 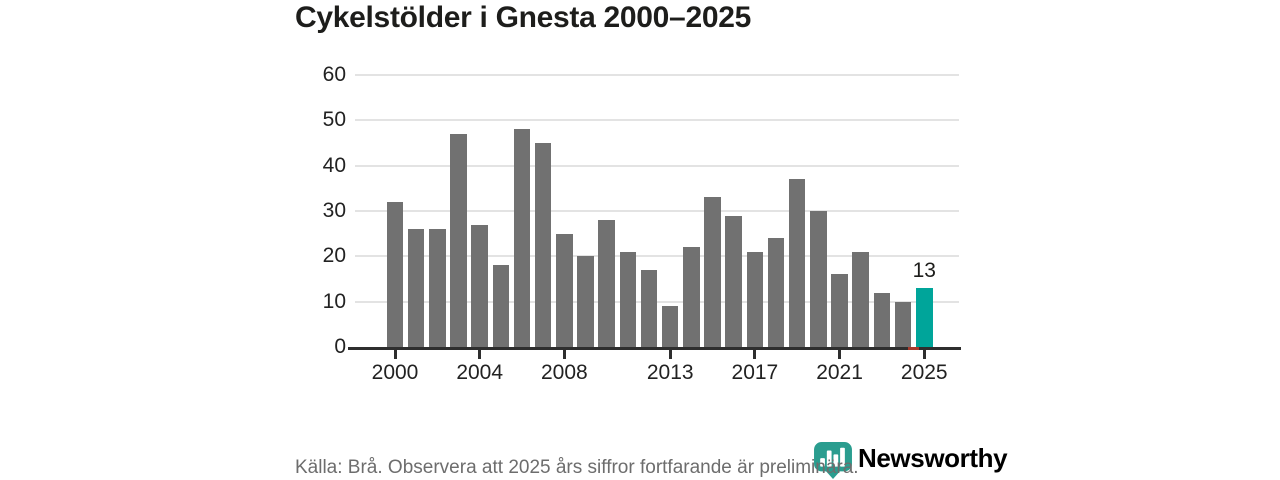 I want to click on y-axis-label-10: 10, so click(x=334, y=301).